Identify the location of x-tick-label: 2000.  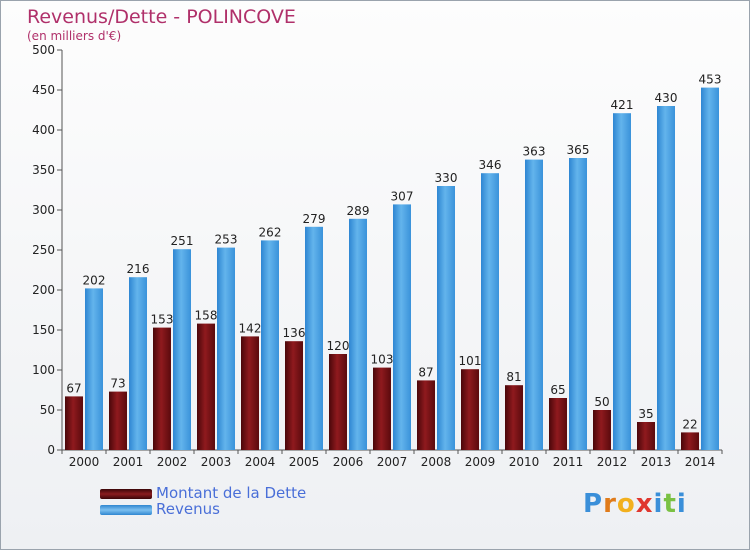
(84, 462).